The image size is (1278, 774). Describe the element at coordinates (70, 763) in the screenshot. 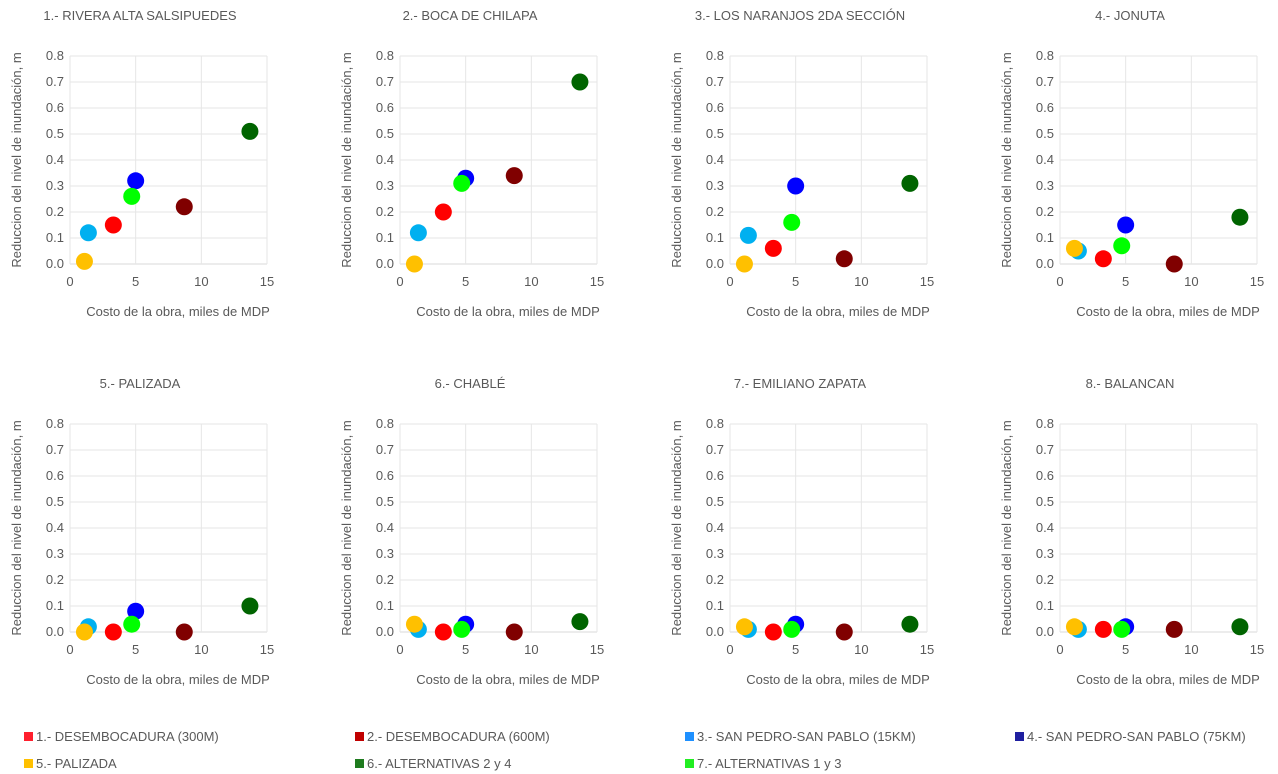

I see `legend-item-5: 5.- PALIZADA` at that location.